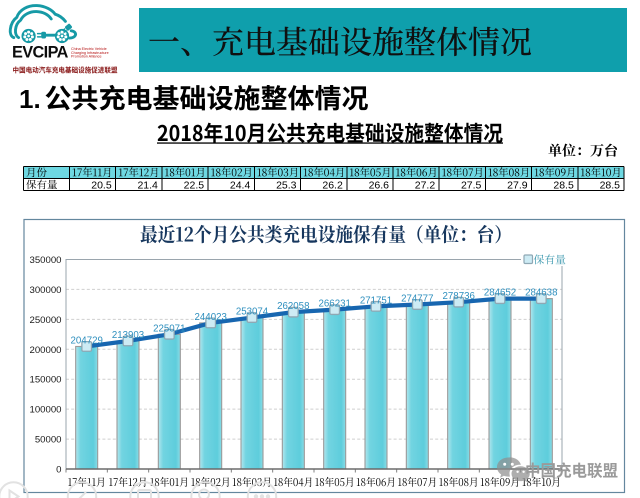 The image size is (640, 498). I want to click on svg-text: 213903, so click(128, 335).